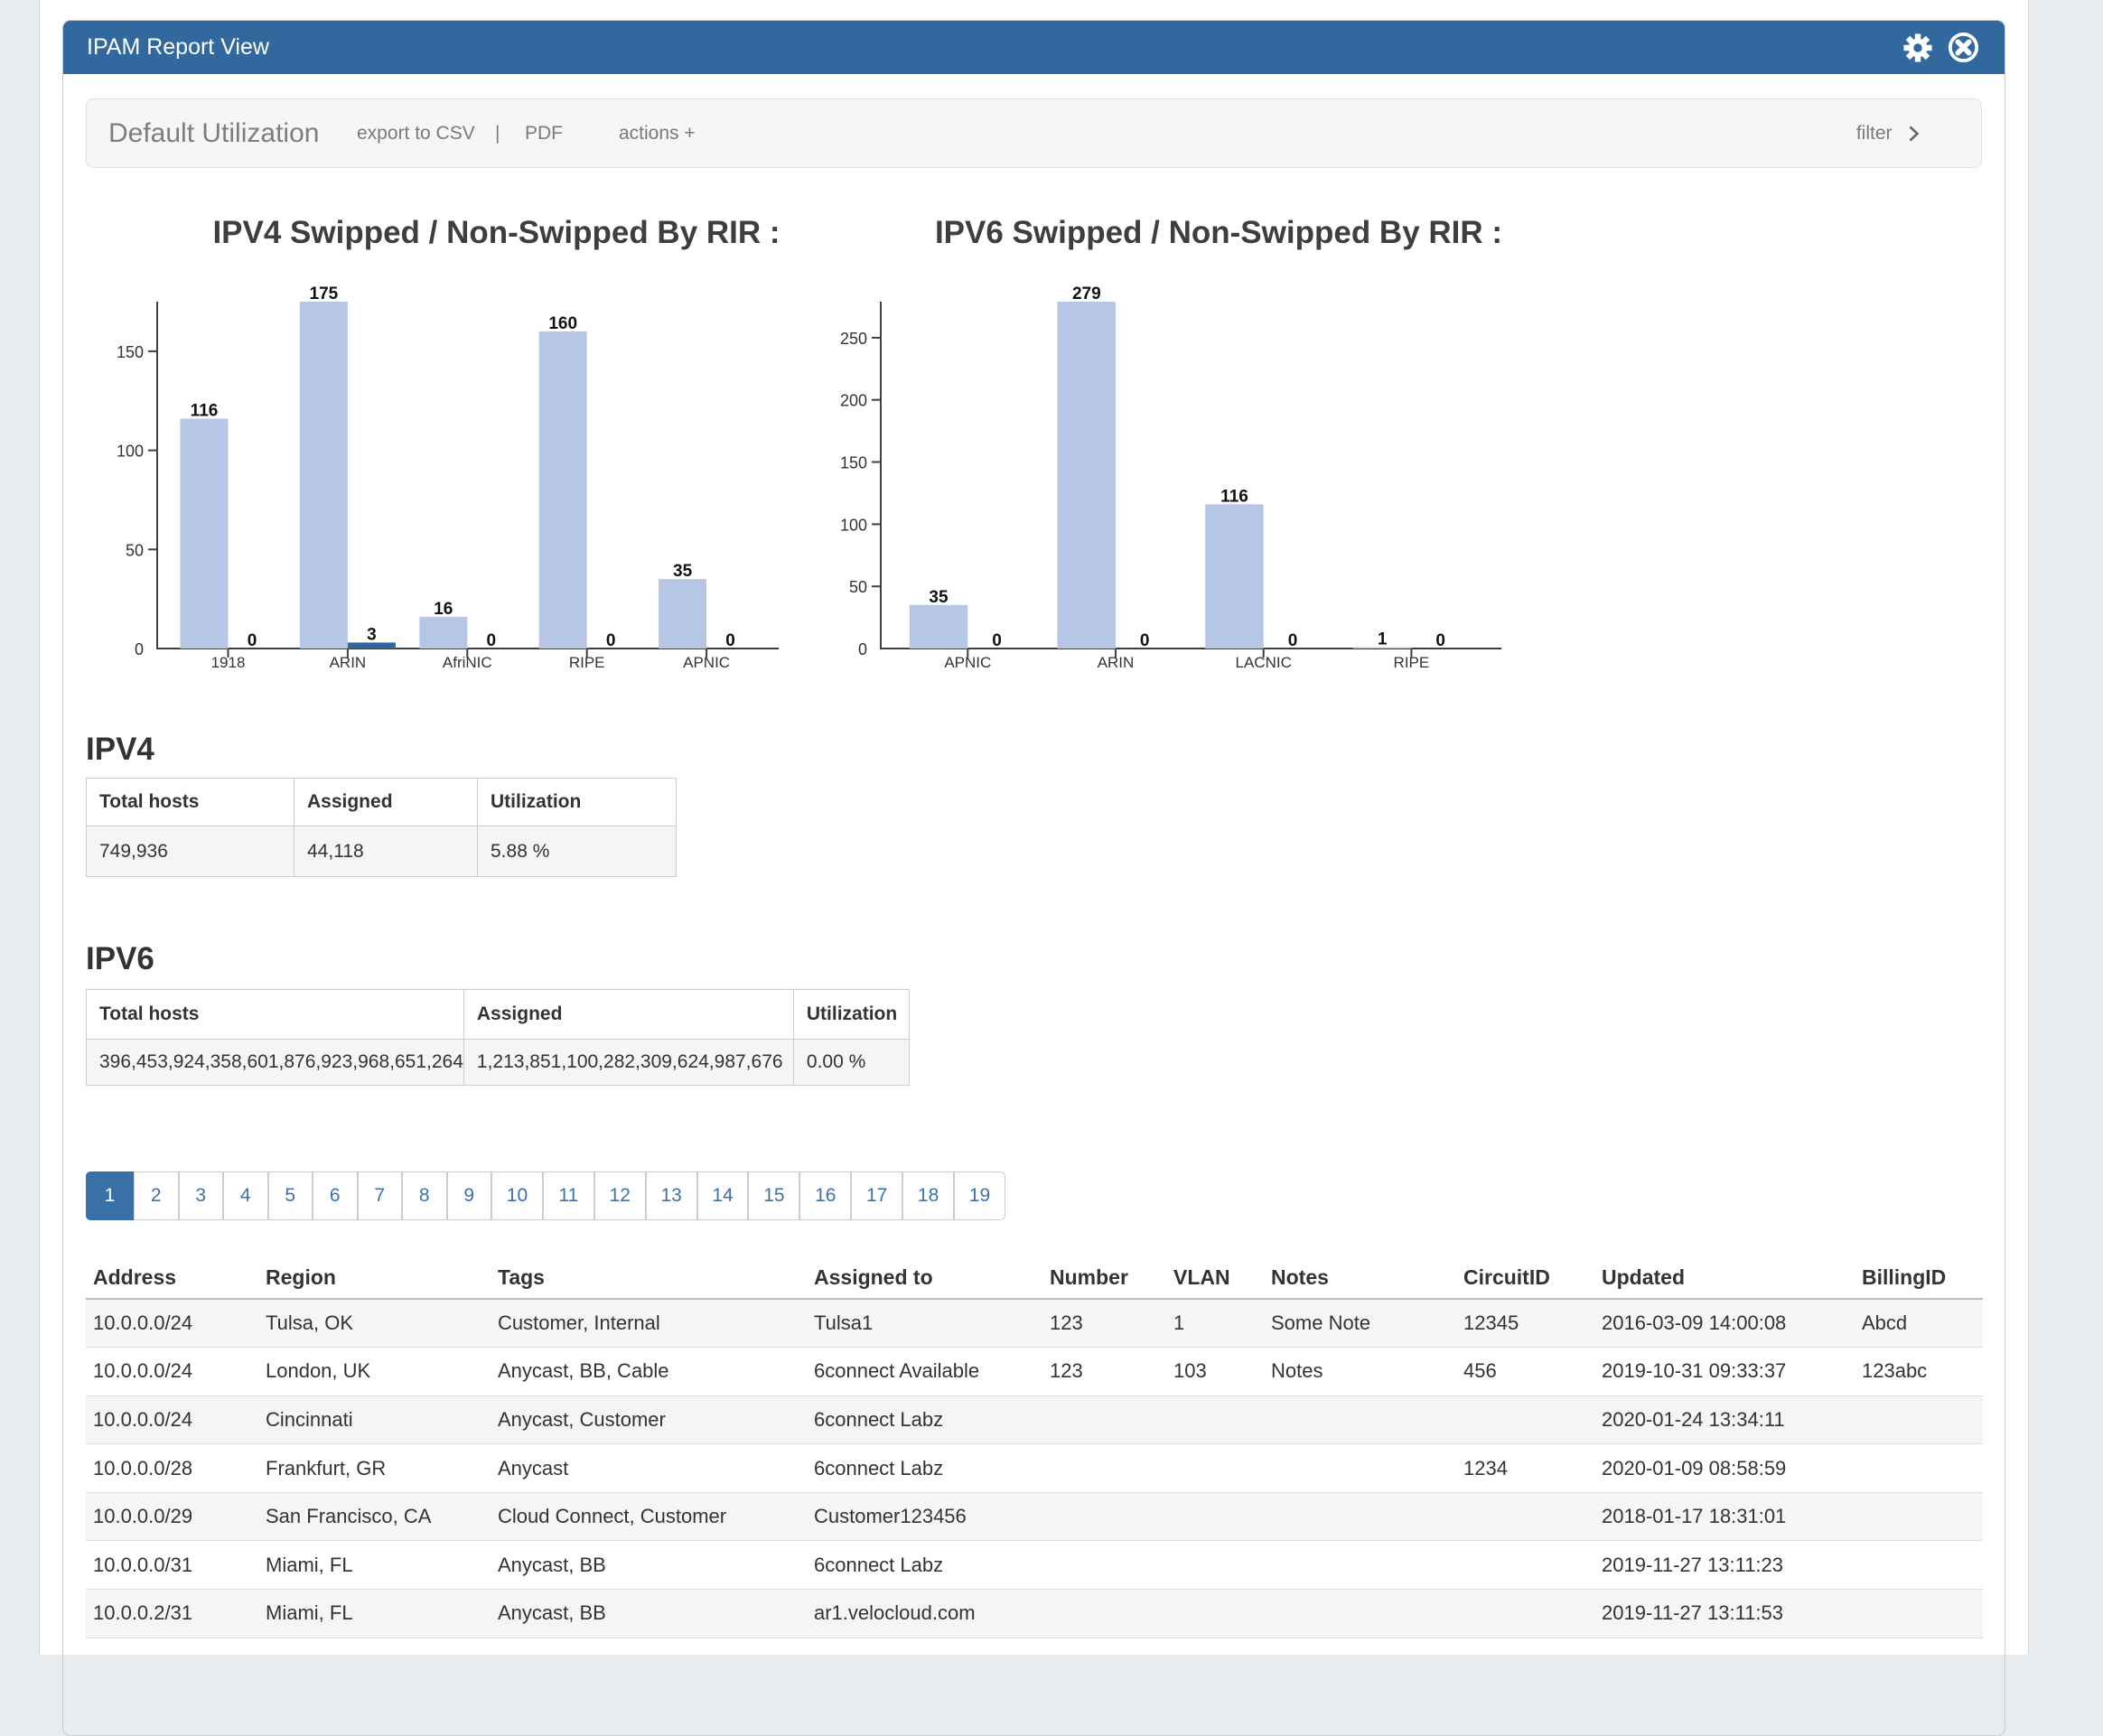 Image resolution: width=2103 pixels, height=1736 pixels. What do you see at coordinates (853, 401) in the screenshot?
I see `svg-text: 200` at bounding box center [853, 401].